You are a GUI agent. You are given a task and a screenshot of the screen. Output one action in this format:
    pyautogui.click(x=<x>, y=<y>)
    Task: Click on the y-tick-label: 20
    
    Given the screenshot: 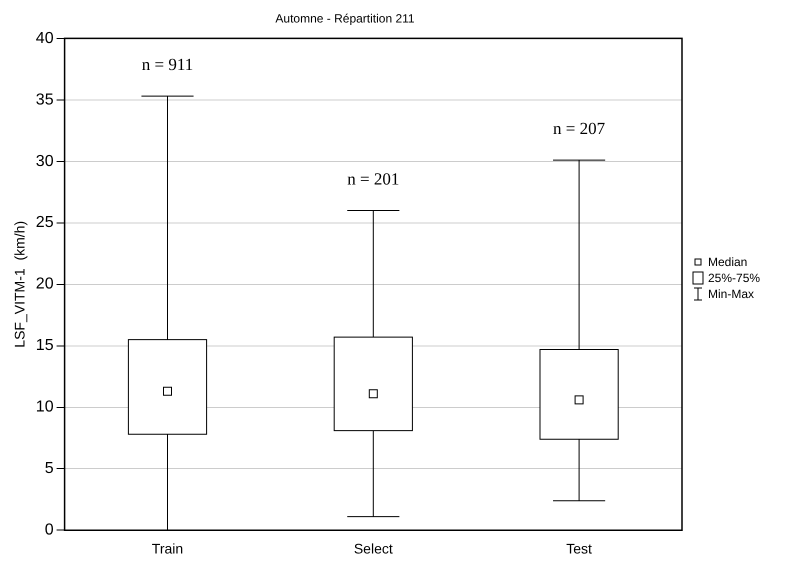 What is the action you would take?
    pyautogui.click(x=45, y=284)
    